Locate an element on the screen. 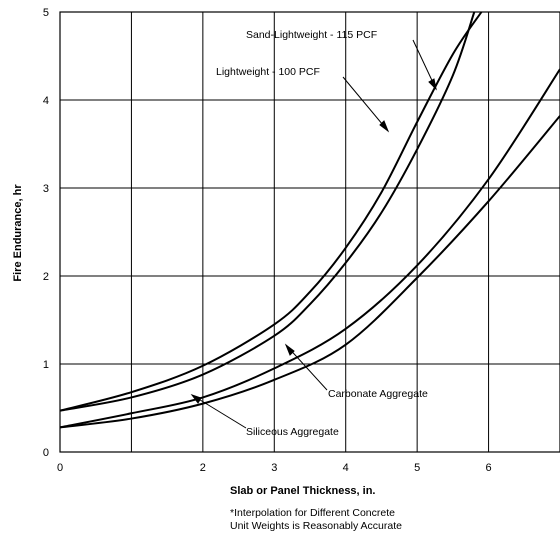 The image size is (560, 535). x-tick-label: 3 is located at coordinates (274, 468).